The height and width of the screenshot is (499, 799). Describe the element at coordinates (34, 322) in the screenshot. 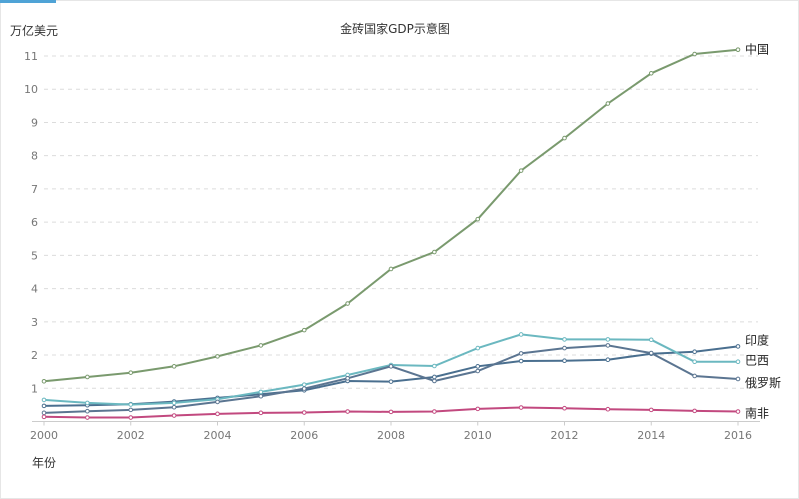

I see `y-tick-label-3: 3` at that location.